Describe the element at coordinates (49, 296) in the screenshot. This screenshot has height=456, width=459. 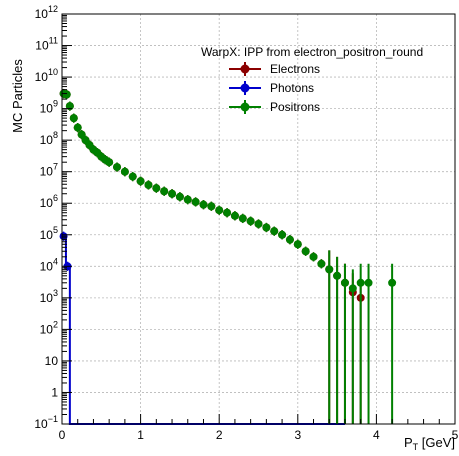
I see `y-tick-label: 10³` at that location.